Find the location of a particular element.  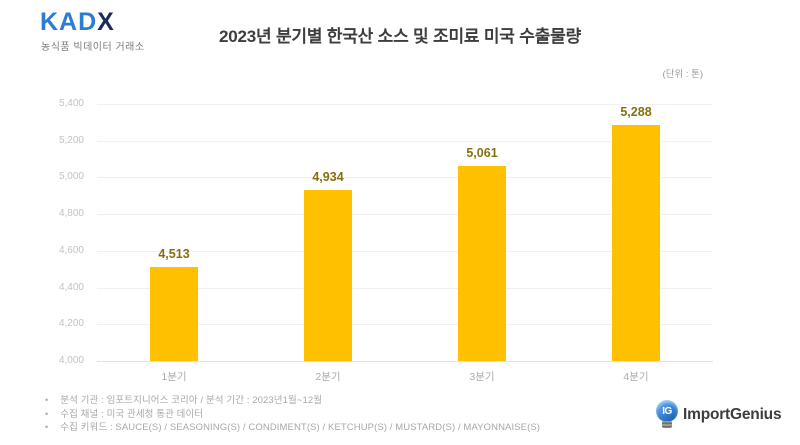

kadx-logo-navy: X is located at coordinates (106, 22).